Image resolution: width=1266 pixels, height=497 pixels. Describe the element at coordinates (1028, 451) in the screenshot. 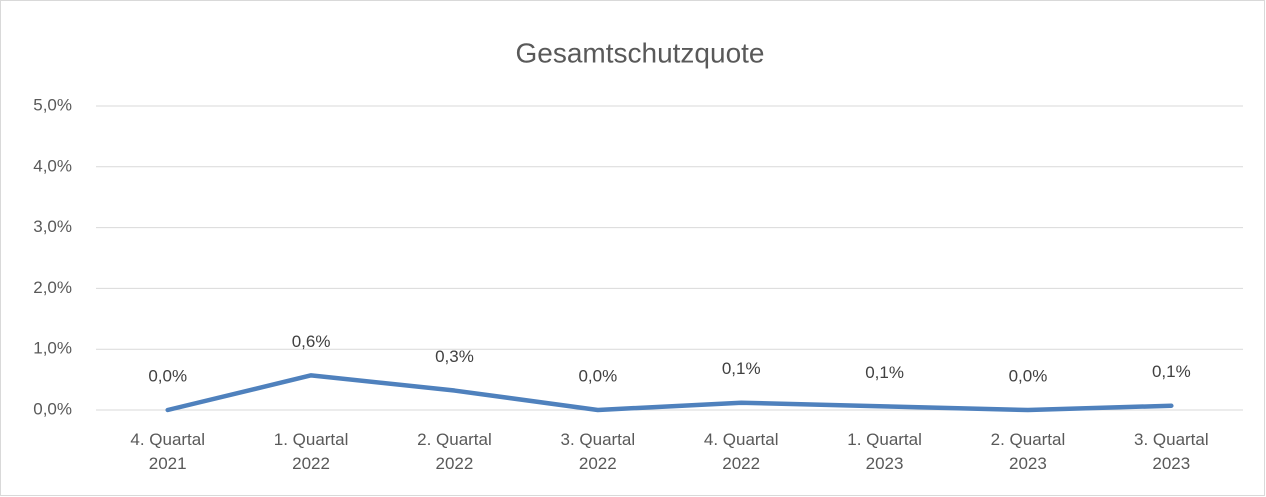

I see `x-tick-label: 2. Quartal 2023` at that location.